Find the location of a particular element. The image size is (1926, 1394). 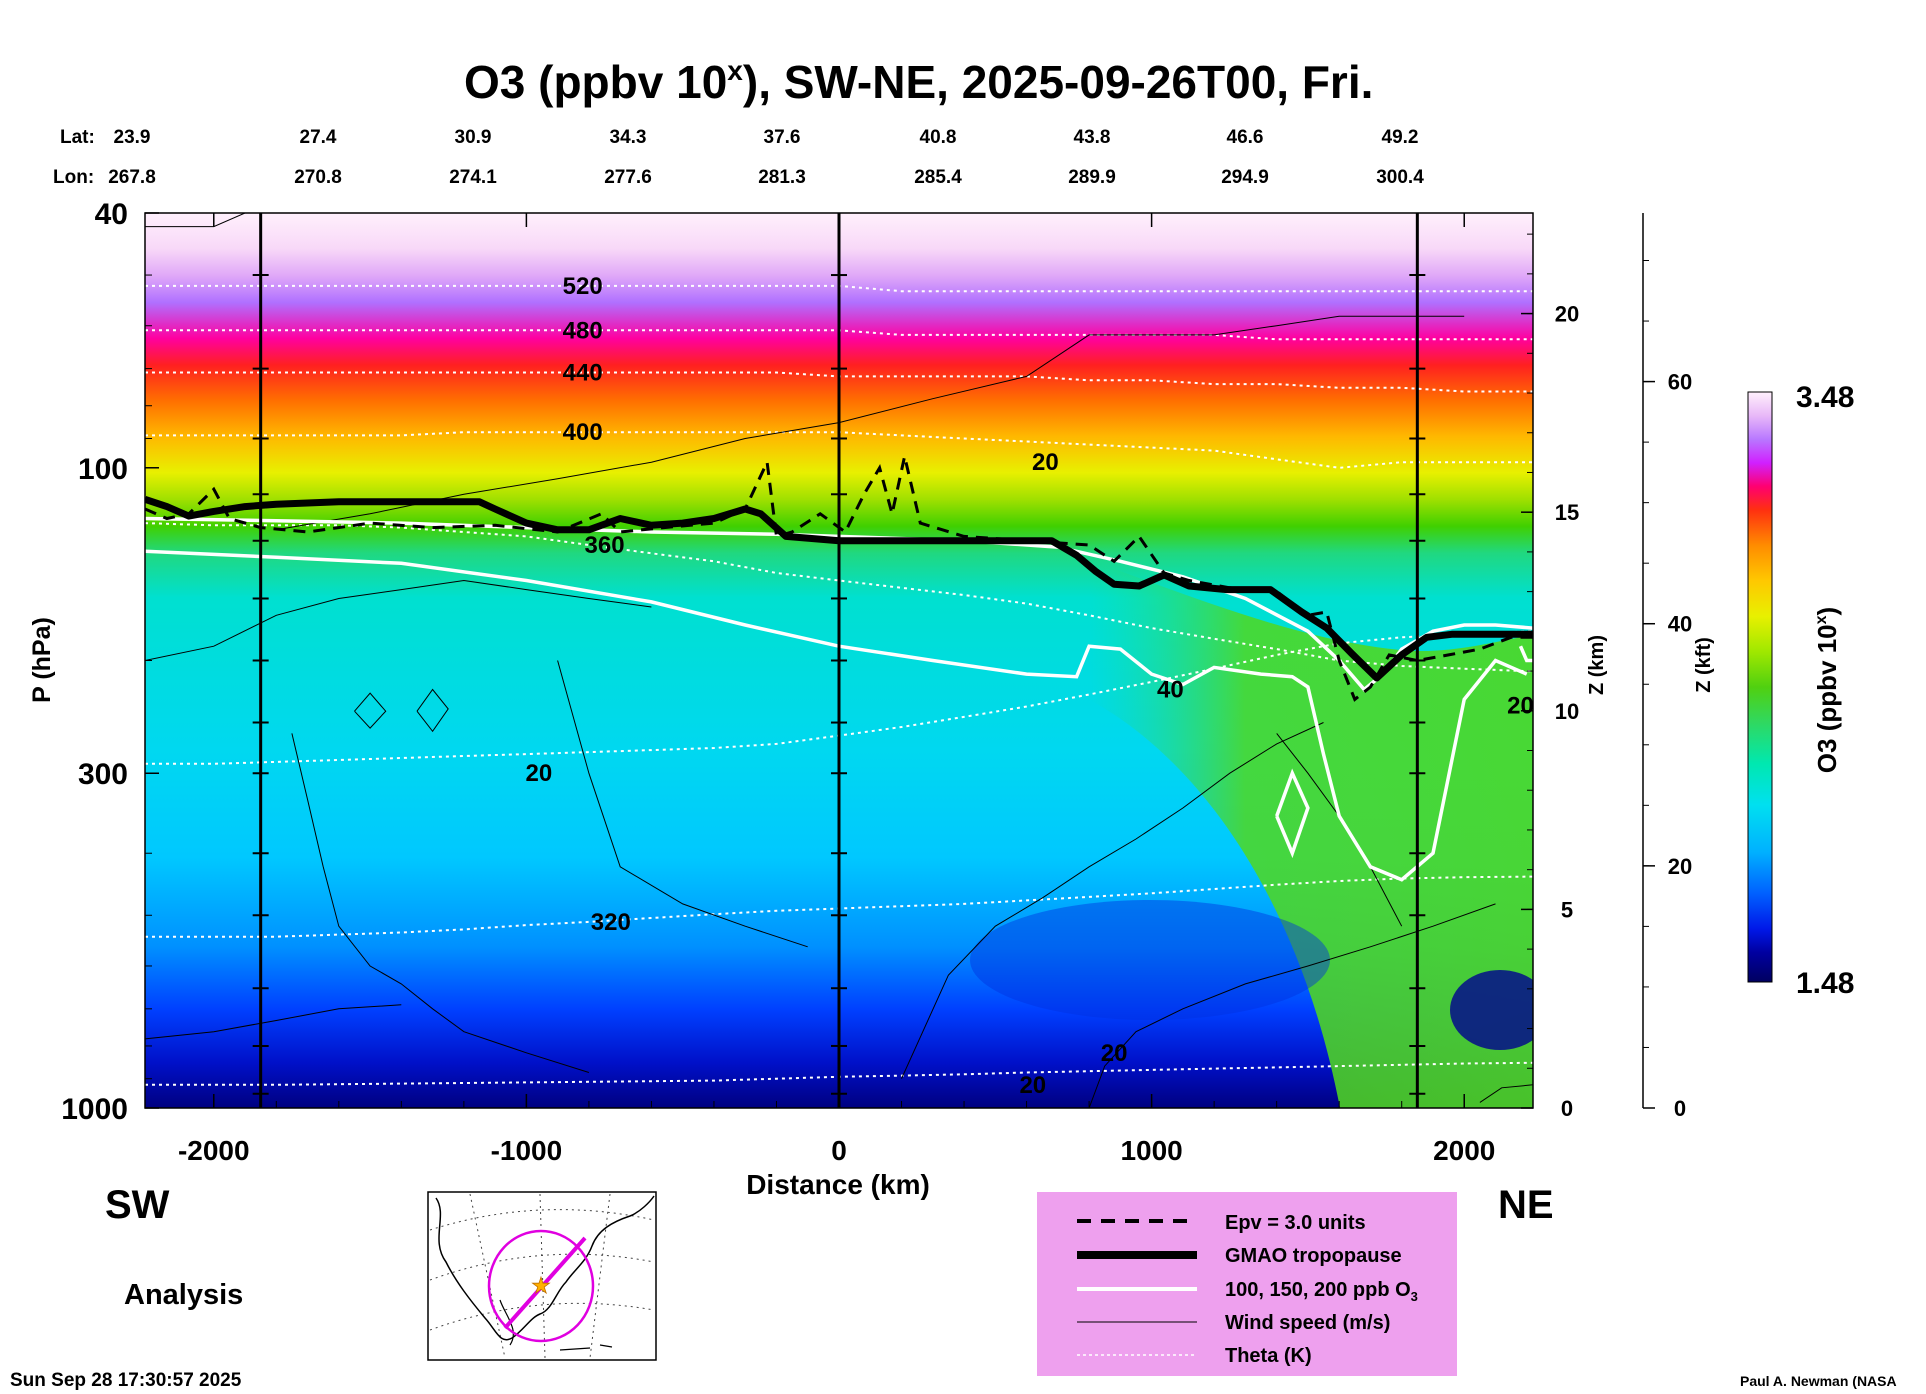

lon-value: 281.3 is located at coordinates (782, 177).